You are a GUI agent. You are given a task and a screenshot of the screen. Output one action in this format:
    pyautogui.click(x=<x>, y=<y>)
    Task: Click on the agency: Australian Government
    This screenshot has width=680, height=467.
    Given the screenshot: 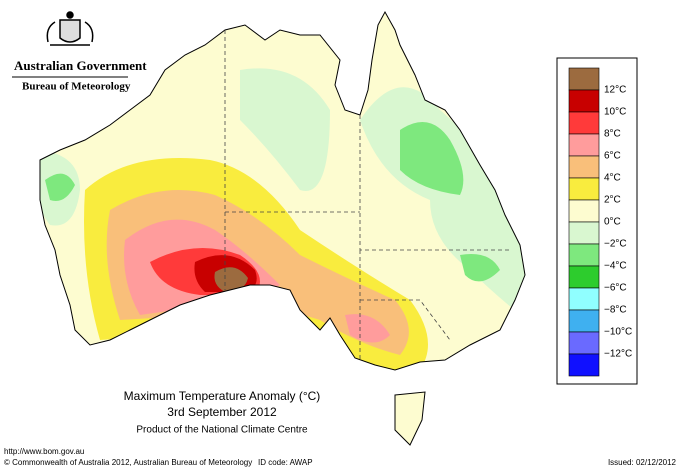 What is the action you would take?
    pyautogui.click(x=80, y=65)
    